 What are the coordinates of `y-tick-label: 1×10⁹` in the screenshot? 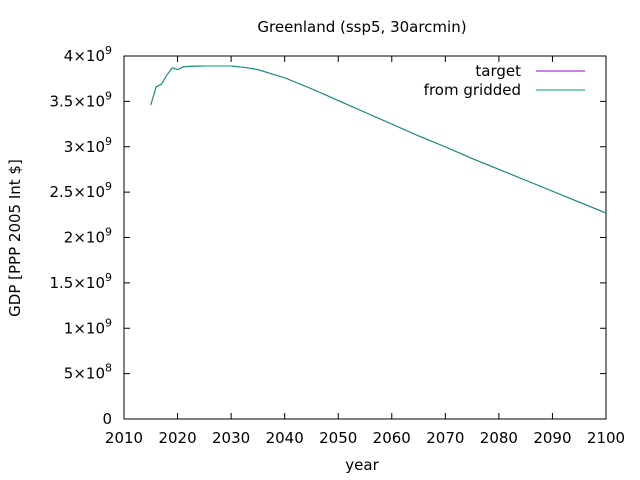 It's located at (88, 326).